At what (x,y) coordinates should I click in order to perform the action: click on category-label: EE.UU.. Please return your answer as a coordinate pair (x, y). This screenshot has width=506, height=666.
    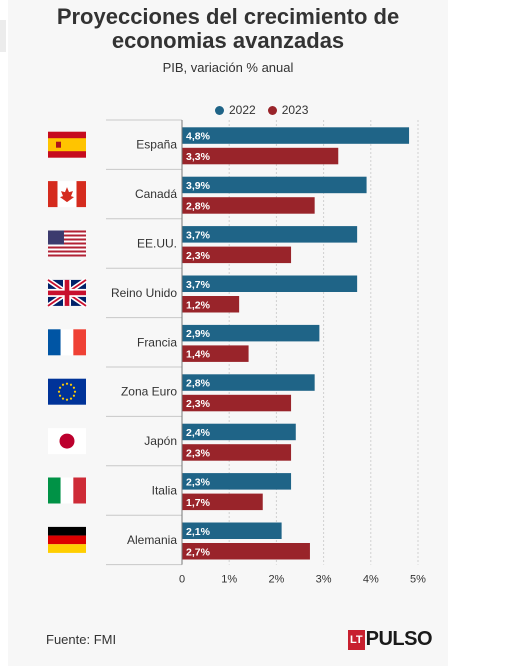
    Looking at the image, I should click on (157, 244).